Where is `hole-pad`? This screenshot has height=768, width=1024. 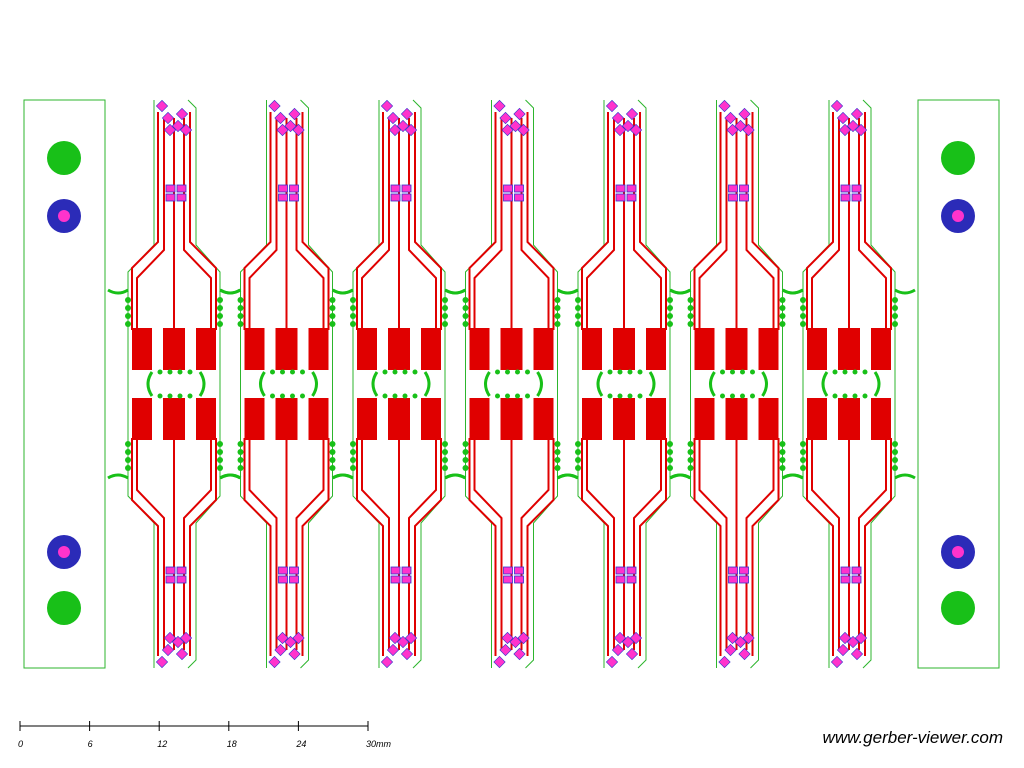 hole-pad is located at coordinates (64, 552).